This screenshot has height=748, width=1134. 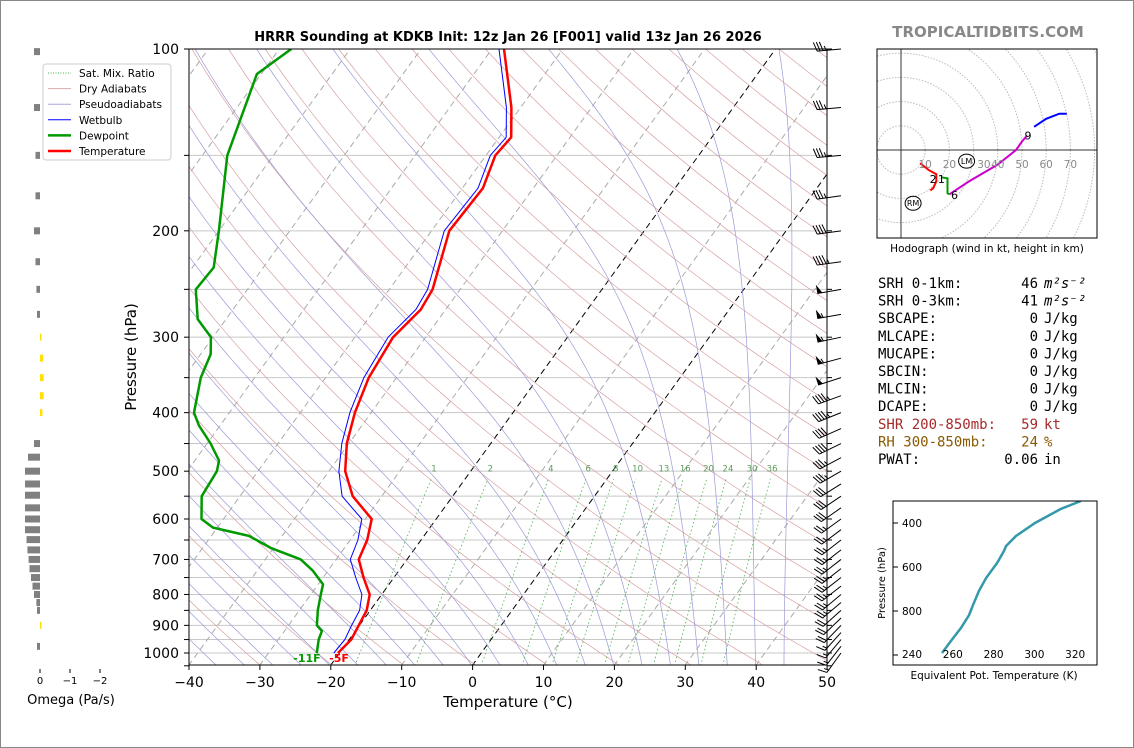 I want to click on index-label: SBCIN:, so click(x=903, y=372).